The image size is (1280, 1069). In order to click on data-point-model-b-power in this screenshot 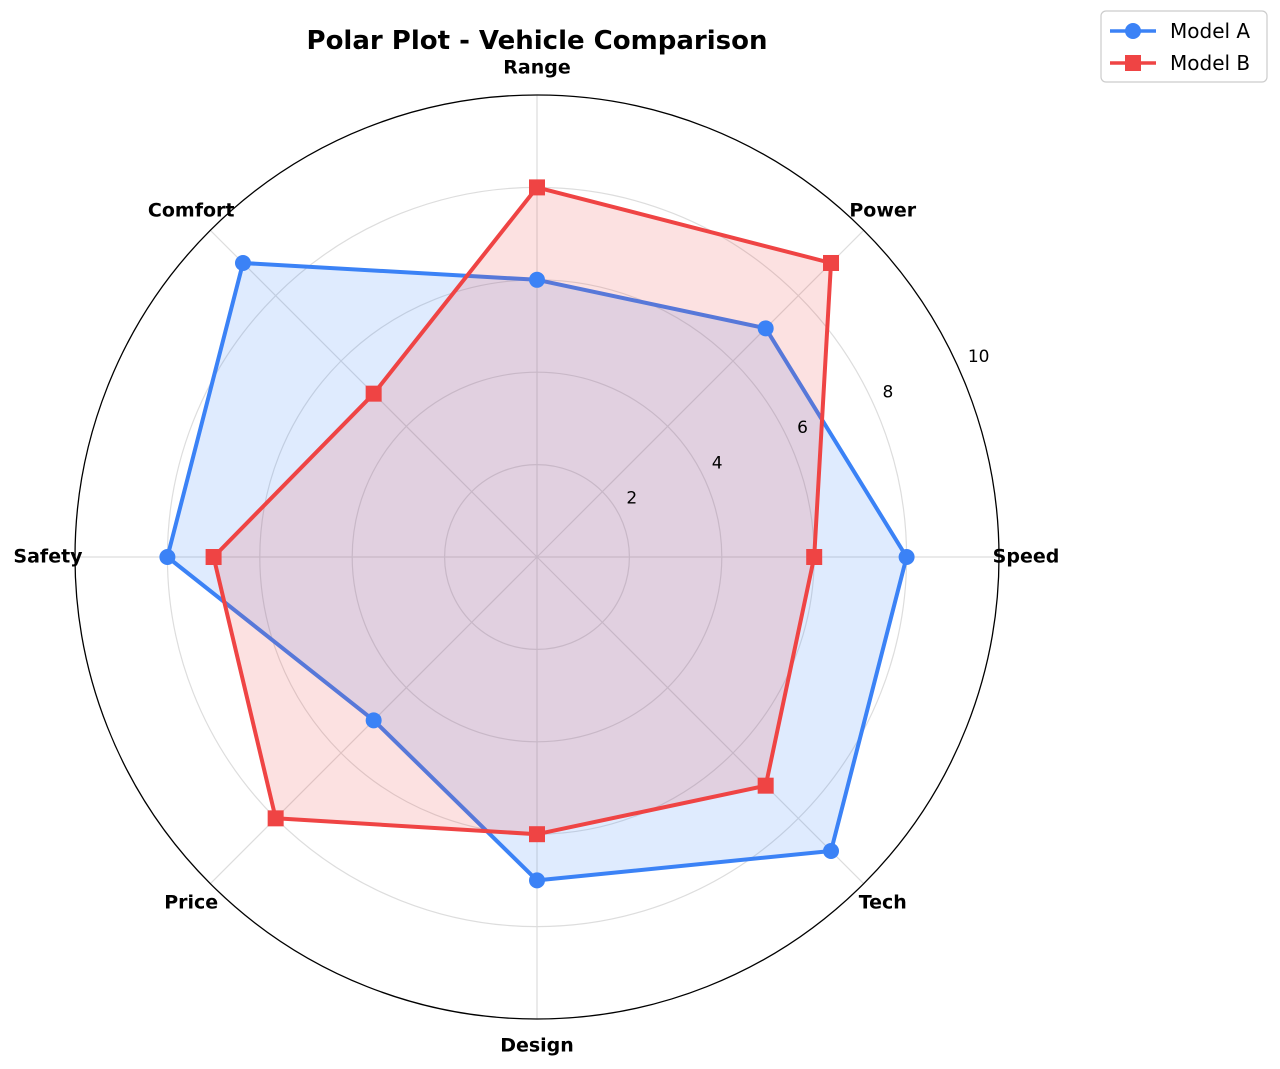, I will do `click(831, 262)`.